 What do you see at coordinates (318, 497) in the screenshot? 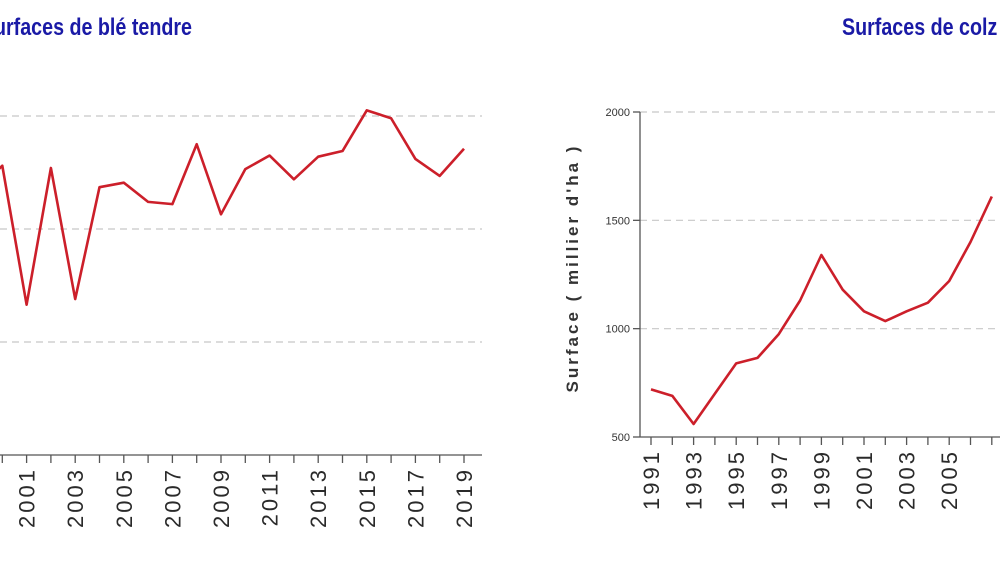
I see `x-tick-label-2013: 2013` at bounding box center [318, 497].